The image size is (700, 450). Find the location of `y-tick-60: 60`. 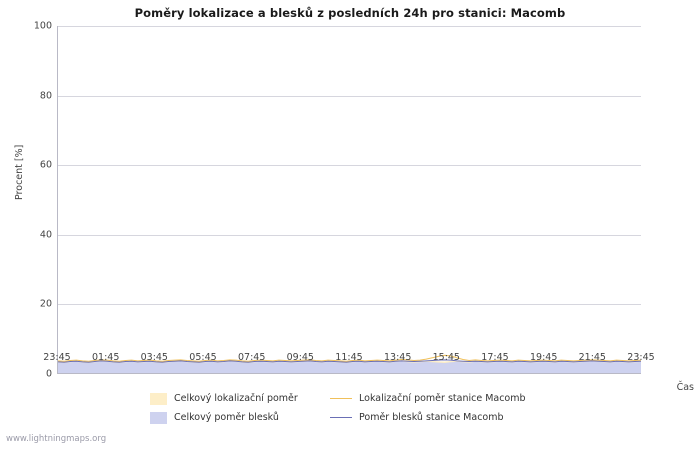

y-tick-60: 60 is located at coordinates (45, 165).